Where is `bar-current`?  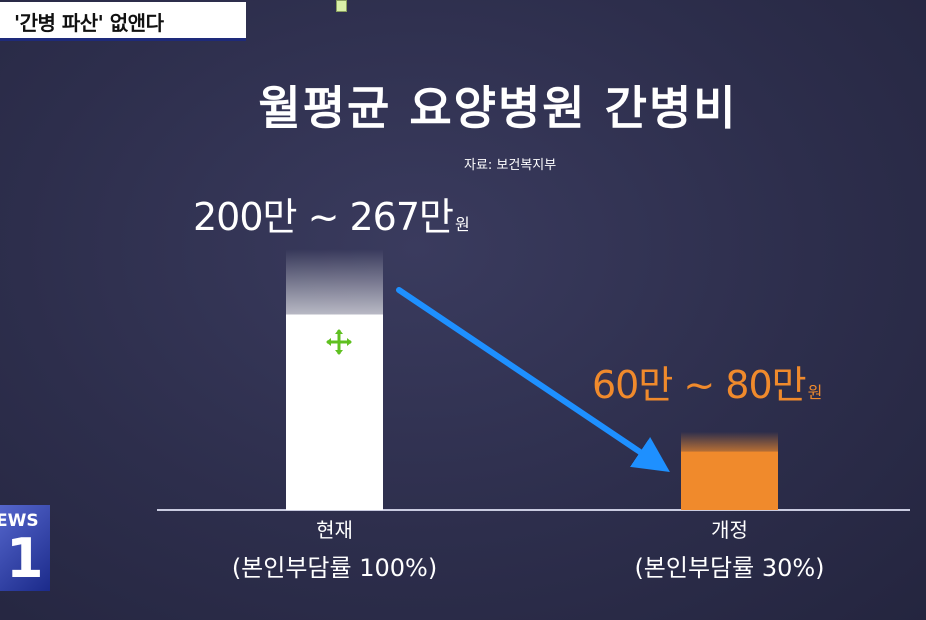 bar-current is located at coordinates (334, 412).